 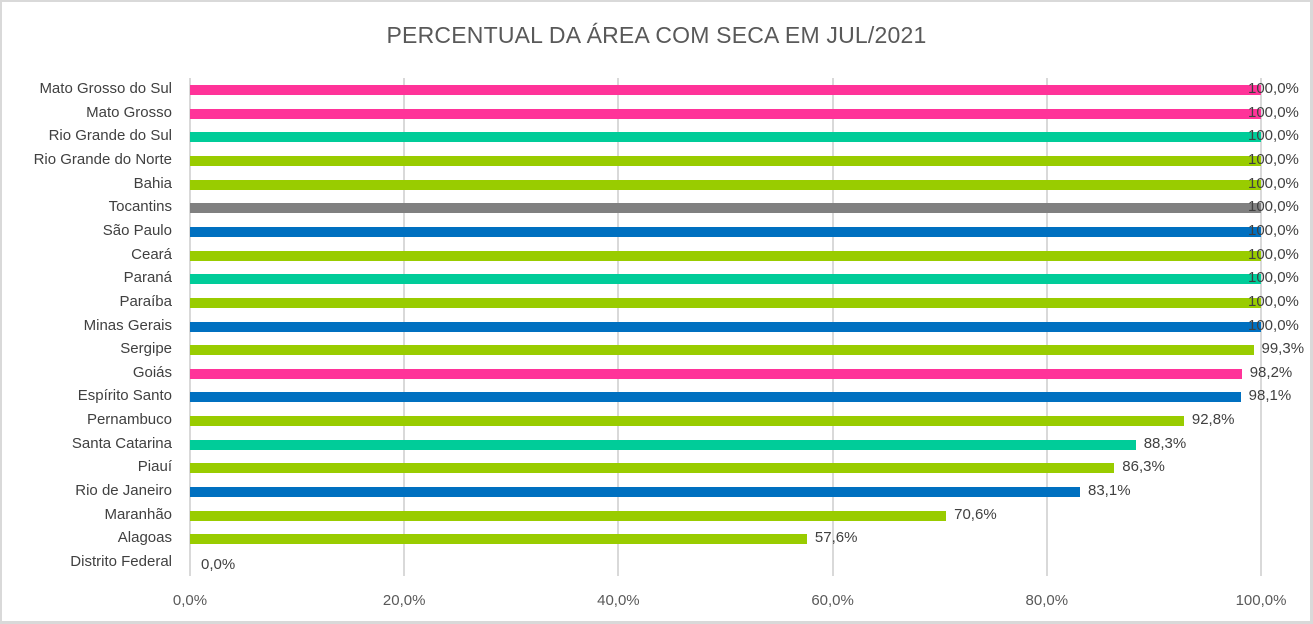 What do you see at coordinates (151, 254) in the screenshot?
I see `category-label: Ceará` at bounding box center [151, 254].